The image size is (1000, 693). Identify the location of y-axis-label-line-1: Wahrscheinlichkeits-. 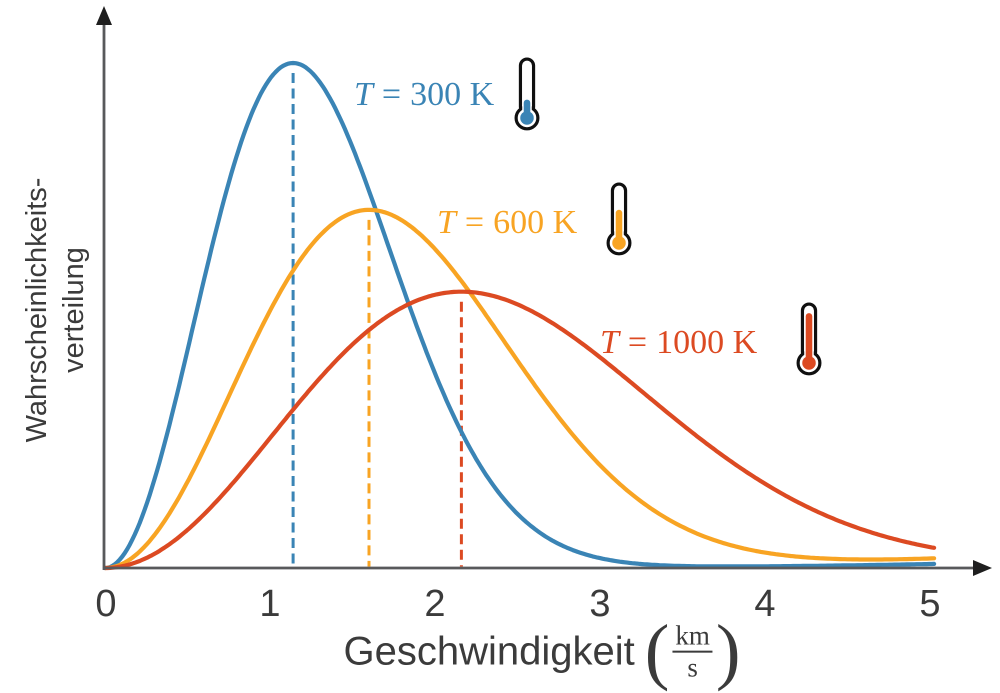
(37, 310).